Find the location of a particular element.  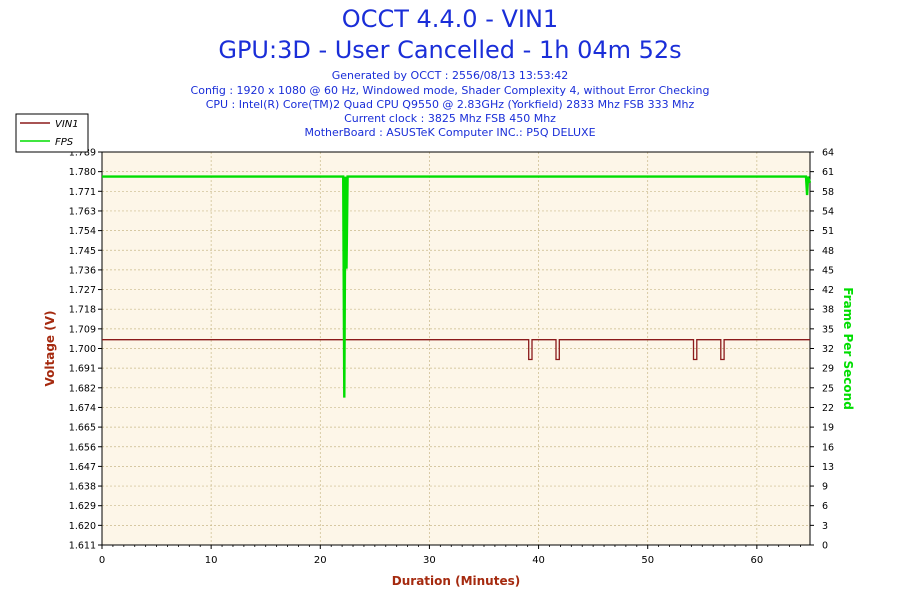

y2-tick-label: 32 is located at coordinates (828, 349).